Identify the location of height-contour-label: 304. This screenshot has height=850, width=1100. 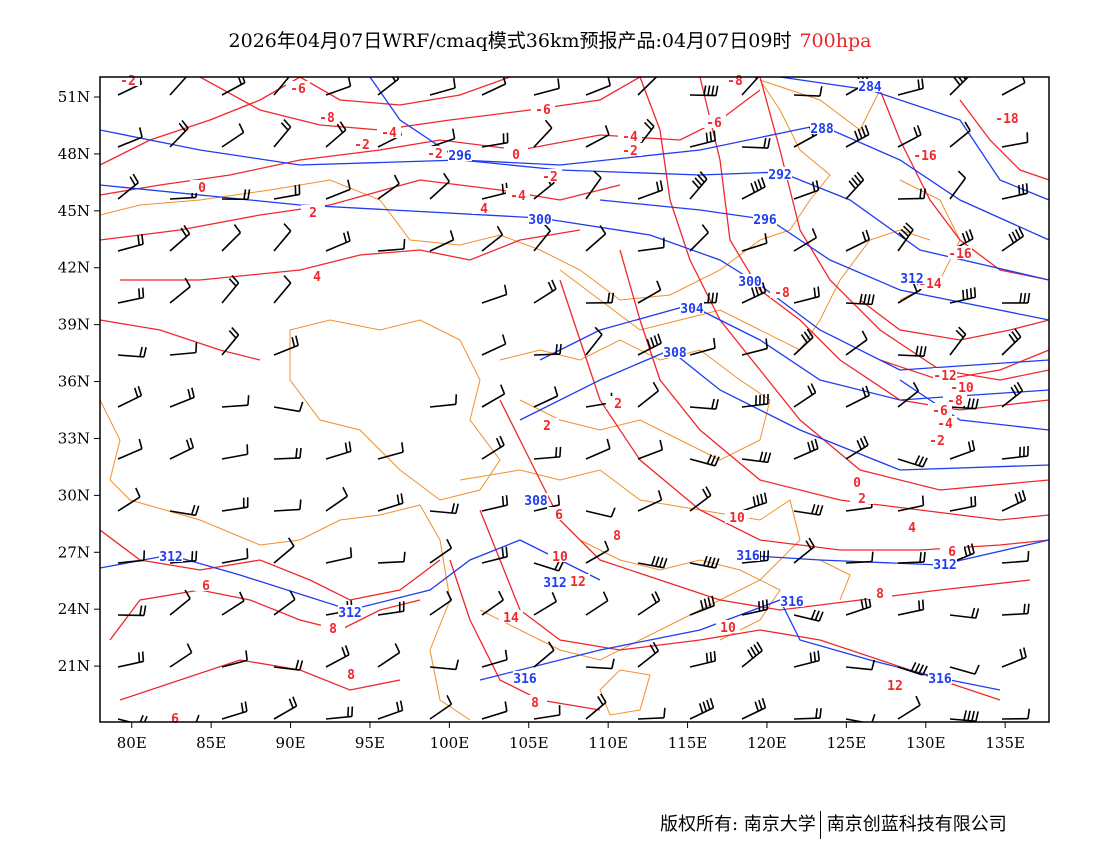
(692, 309).